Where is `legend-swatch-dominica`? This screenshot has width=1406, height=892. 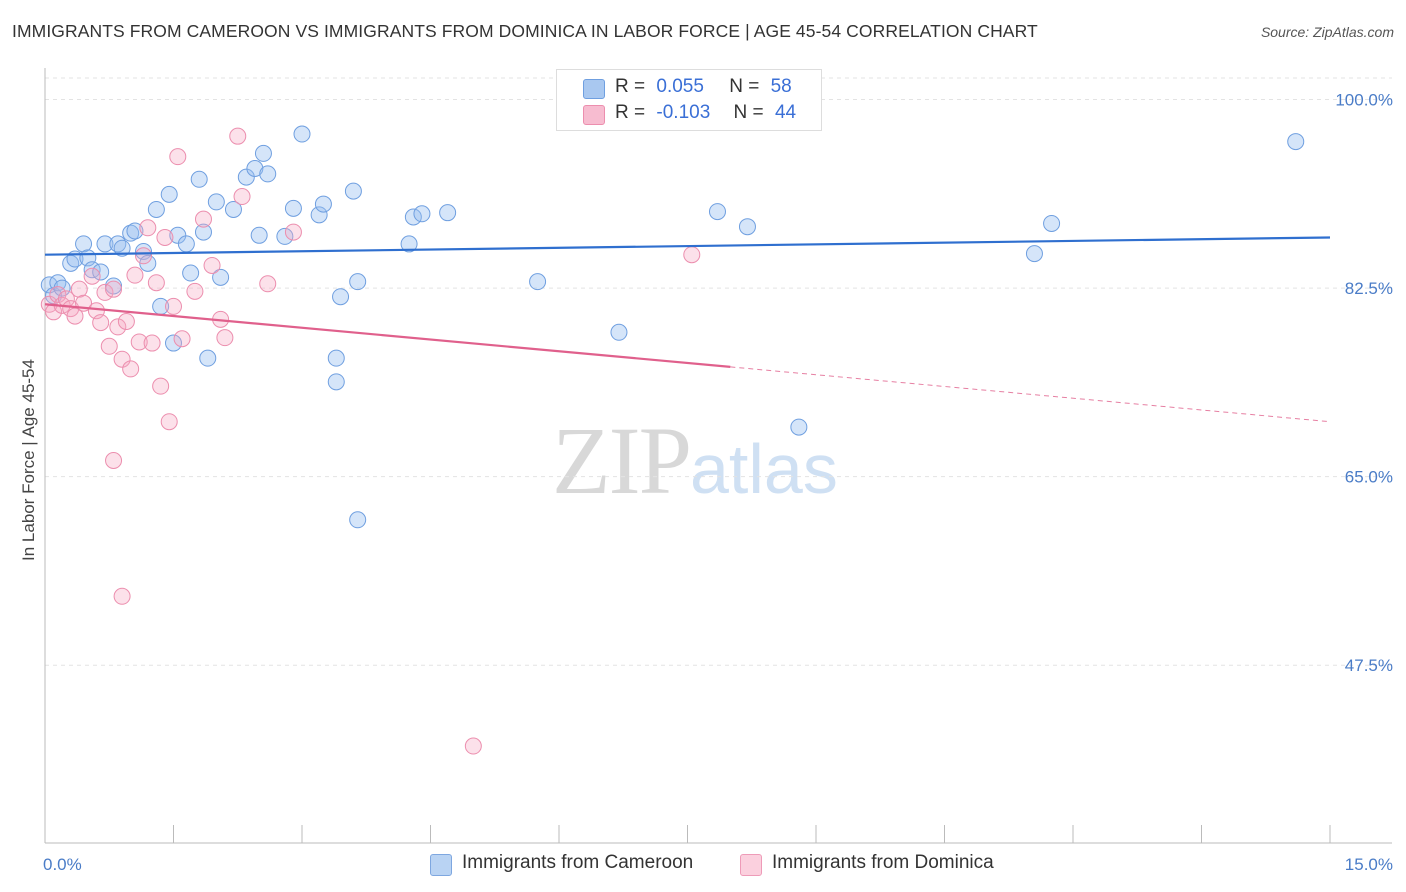 legend-swatch-dominica is located at coordinates (594, 115).